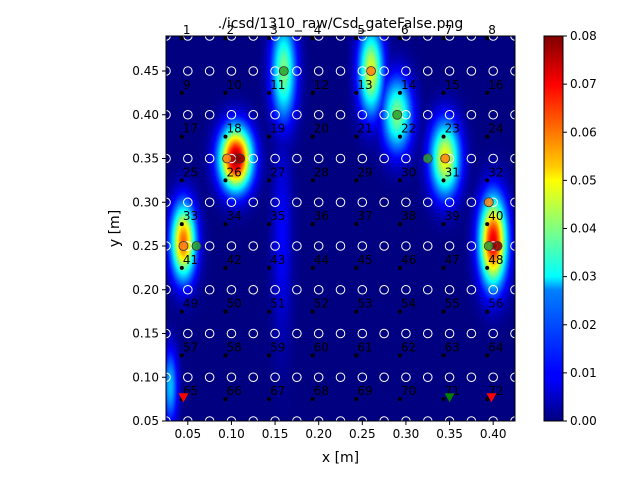 The width and height of the screenshot is (640, 484). Describe the element at coordinates (583, 132) in the screenshot. I see `colorbar-tick-label: 0.06` at that location.